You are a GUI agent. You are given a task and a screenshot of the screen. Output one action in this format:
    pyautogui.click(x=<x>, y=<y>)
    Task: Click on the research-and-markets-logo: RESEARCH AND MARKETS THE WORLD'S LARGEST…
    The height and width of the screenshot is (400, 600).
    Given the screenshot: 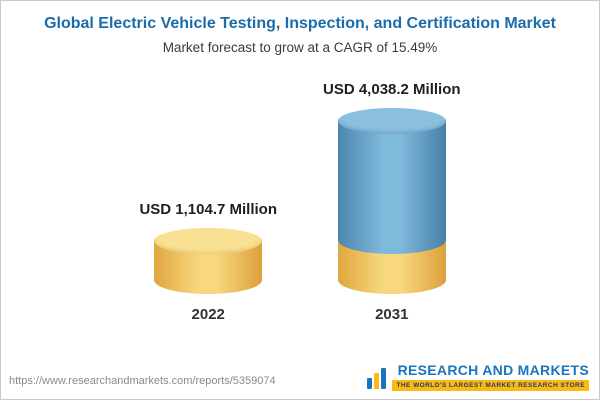 What is the action you would take?
    pyautogui.click(x=478, y=376)
    